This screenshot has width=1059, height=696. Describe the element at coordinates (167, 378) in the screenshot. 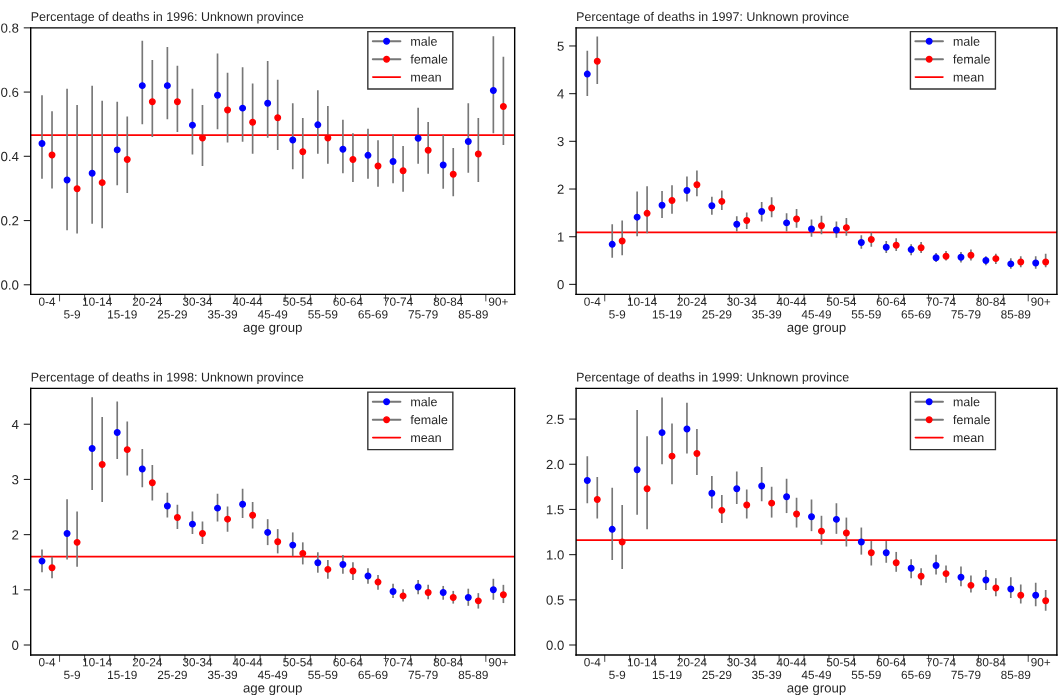

I see `chart-title: Percentage of deaths in 1998: Unknown province` at that location.